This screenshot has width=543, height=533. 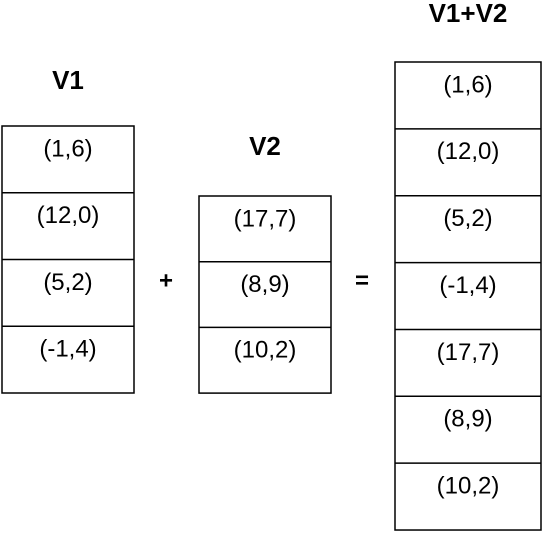 I want to click on vector-label: V1+V2, so click(x=468, y=14).